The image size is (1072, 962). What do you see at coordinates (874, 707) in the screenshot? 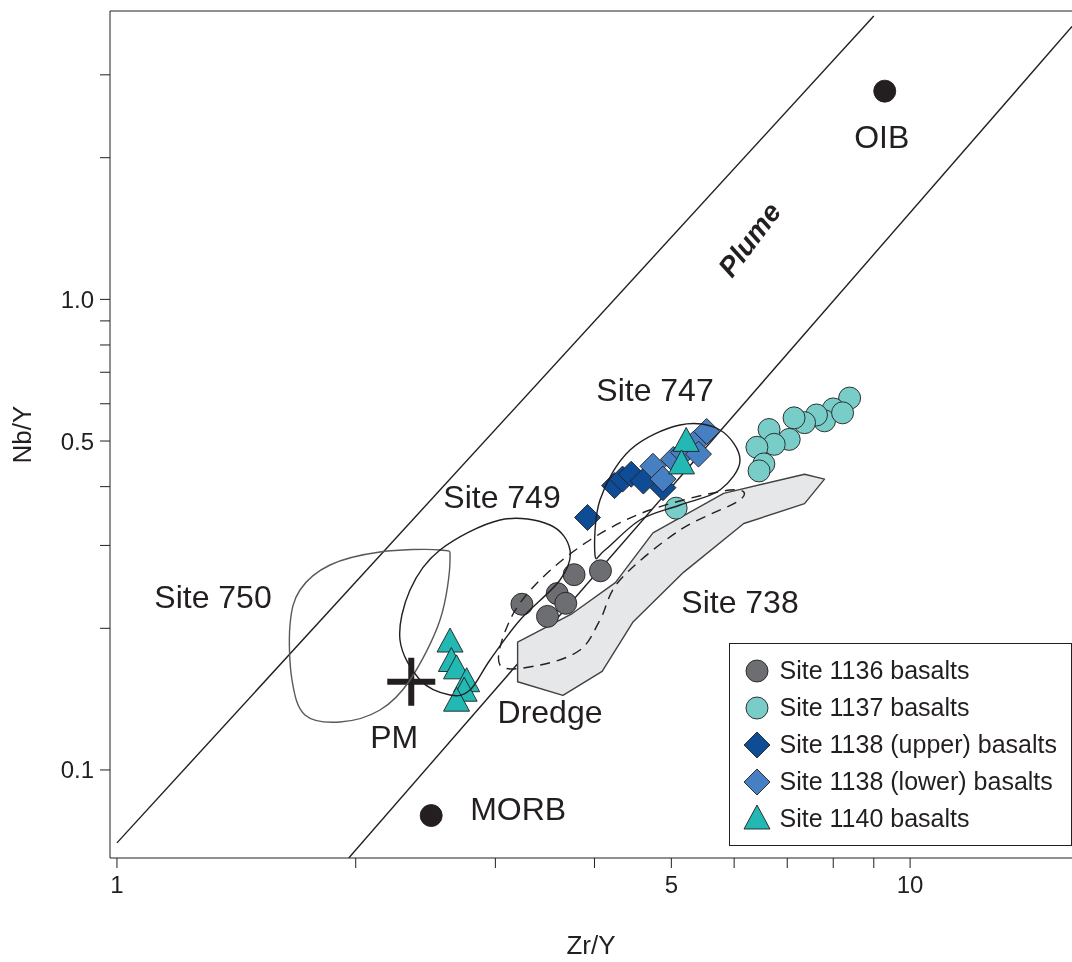
I see `legend-label: Site 1137 basalts` at bounding box center [874, 707].